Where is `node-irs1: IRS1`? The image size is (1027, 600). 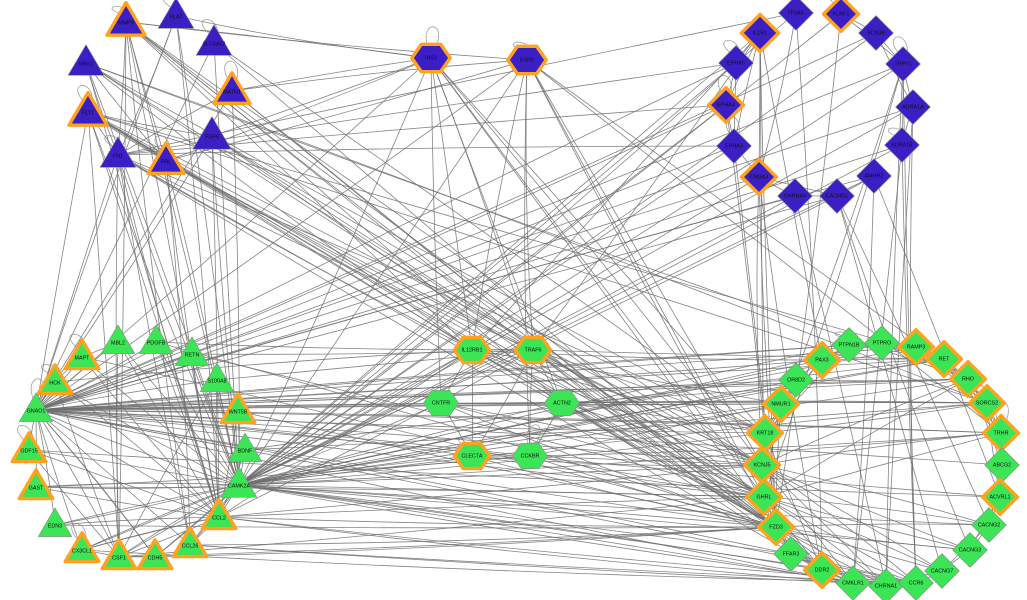
node-irs1: IRS1 is located at coordinates (431, 58).